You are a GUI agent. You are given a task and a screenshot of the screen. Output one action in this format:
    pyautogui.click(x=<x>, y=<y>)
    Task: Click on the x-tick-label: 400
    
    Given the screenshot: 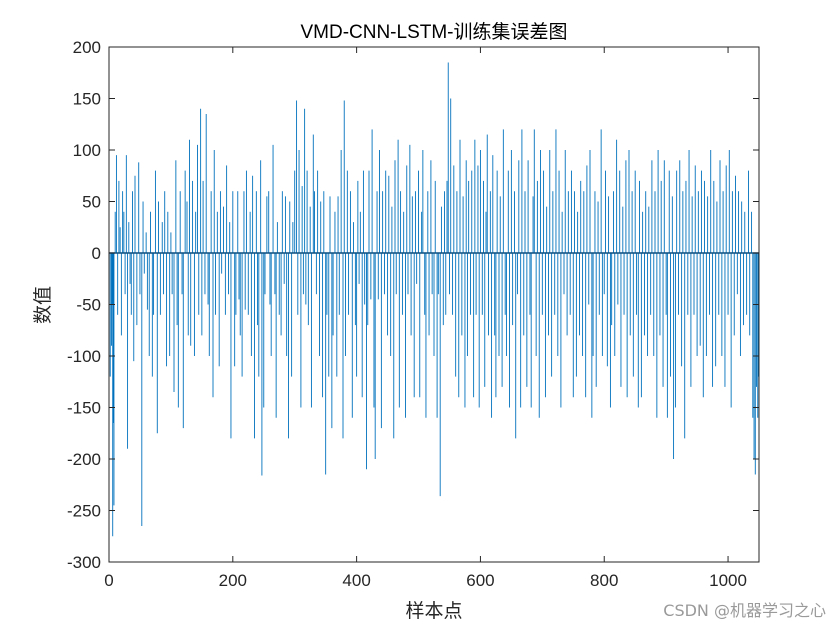 What is the action you would take?
    pyautogui.click(x=356, y=580)
    